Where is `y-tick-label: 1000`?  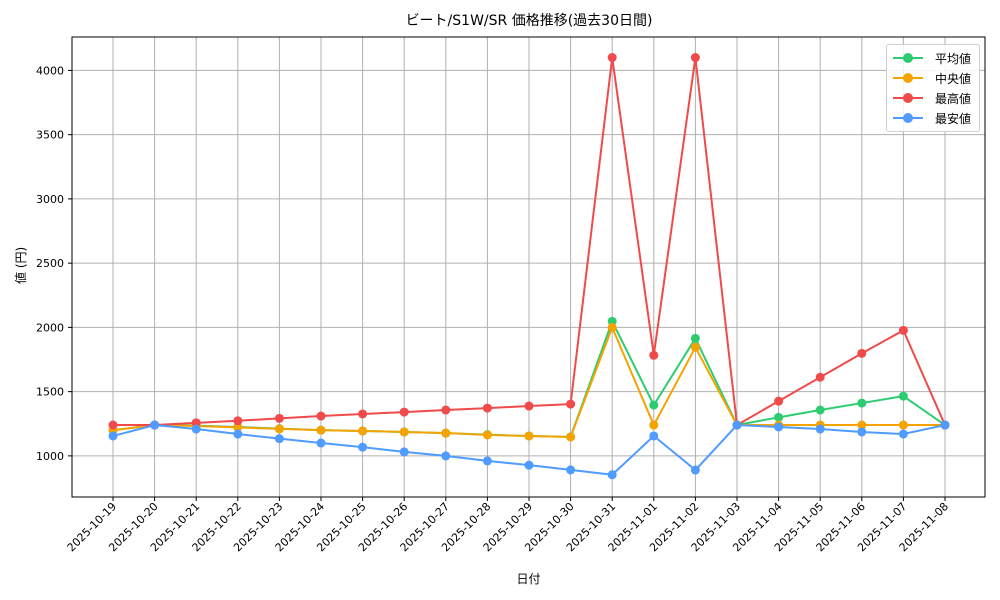 y-tick-label: 1000 is located at coordinates (50, 456).